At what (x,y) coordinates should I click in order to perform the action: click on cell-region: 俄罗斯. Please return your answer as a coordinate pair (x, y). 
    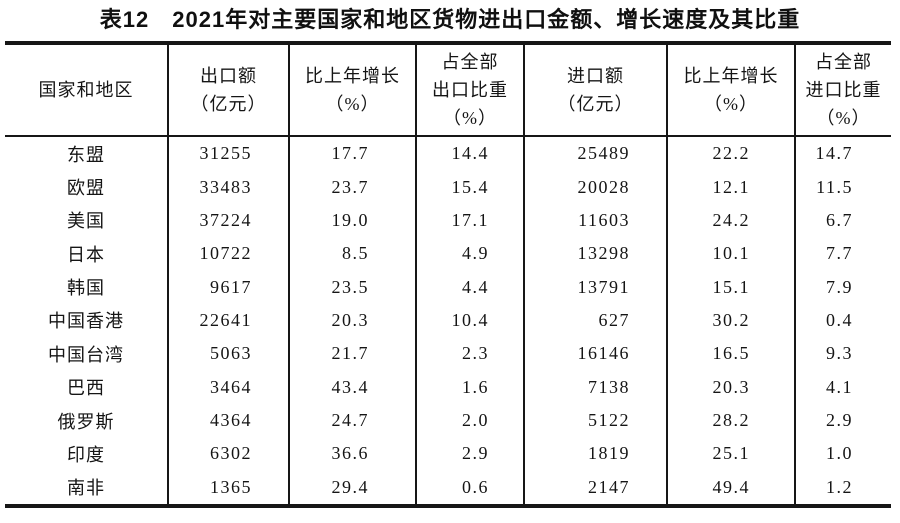
    Looking at the image, I should click on (86, 421).